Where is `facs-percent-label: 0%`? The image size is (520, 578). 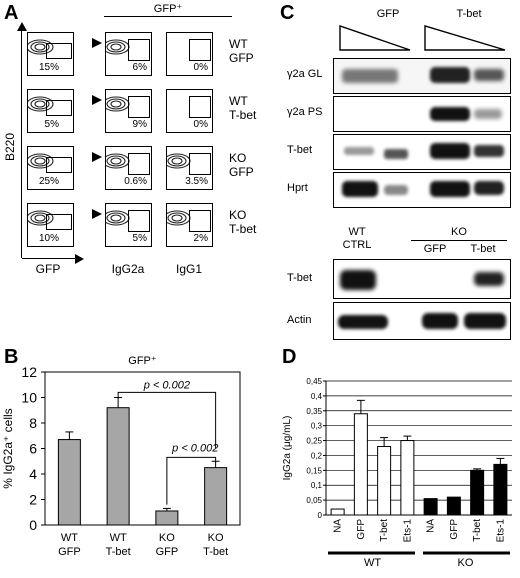
facs-percent-label: 0% is located at coordinates (200, 124).